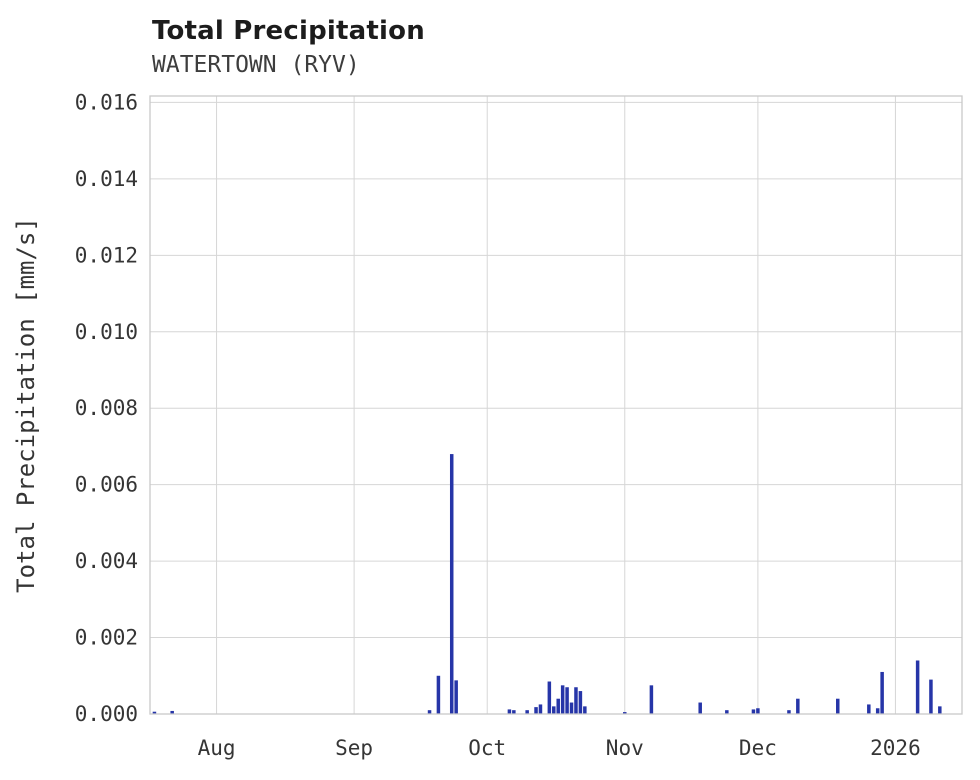 The width and height of the screenshot is (980, 780). I want to click on x-tick-label: Sep, so click(354, 748).